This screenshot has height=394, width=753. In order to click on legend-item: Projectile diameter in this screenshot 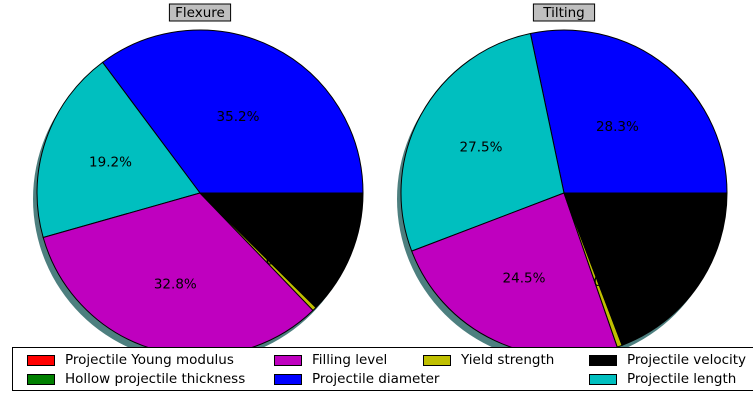, I will do `click(357, 379)`.